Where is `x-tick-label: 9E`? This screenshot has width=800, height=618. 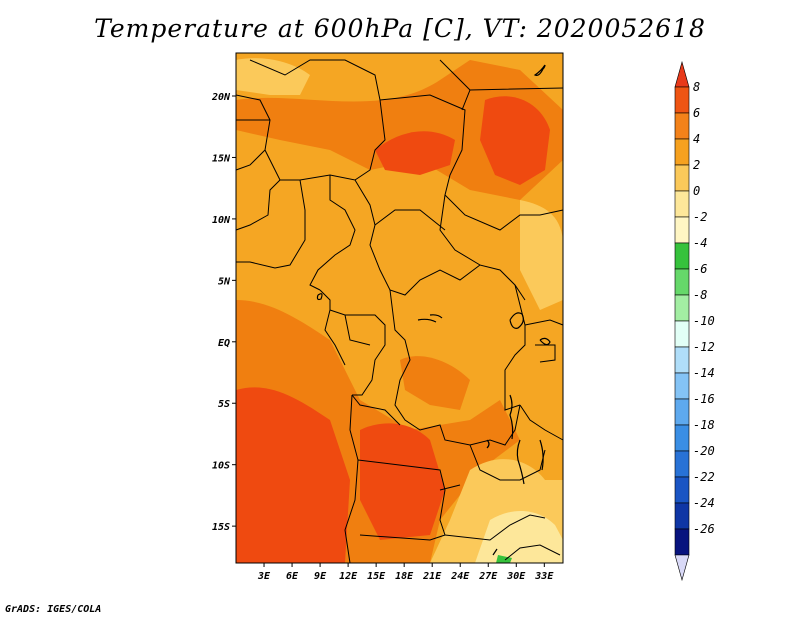 x-tick-label: 9E is located at coordinates (320, 576).